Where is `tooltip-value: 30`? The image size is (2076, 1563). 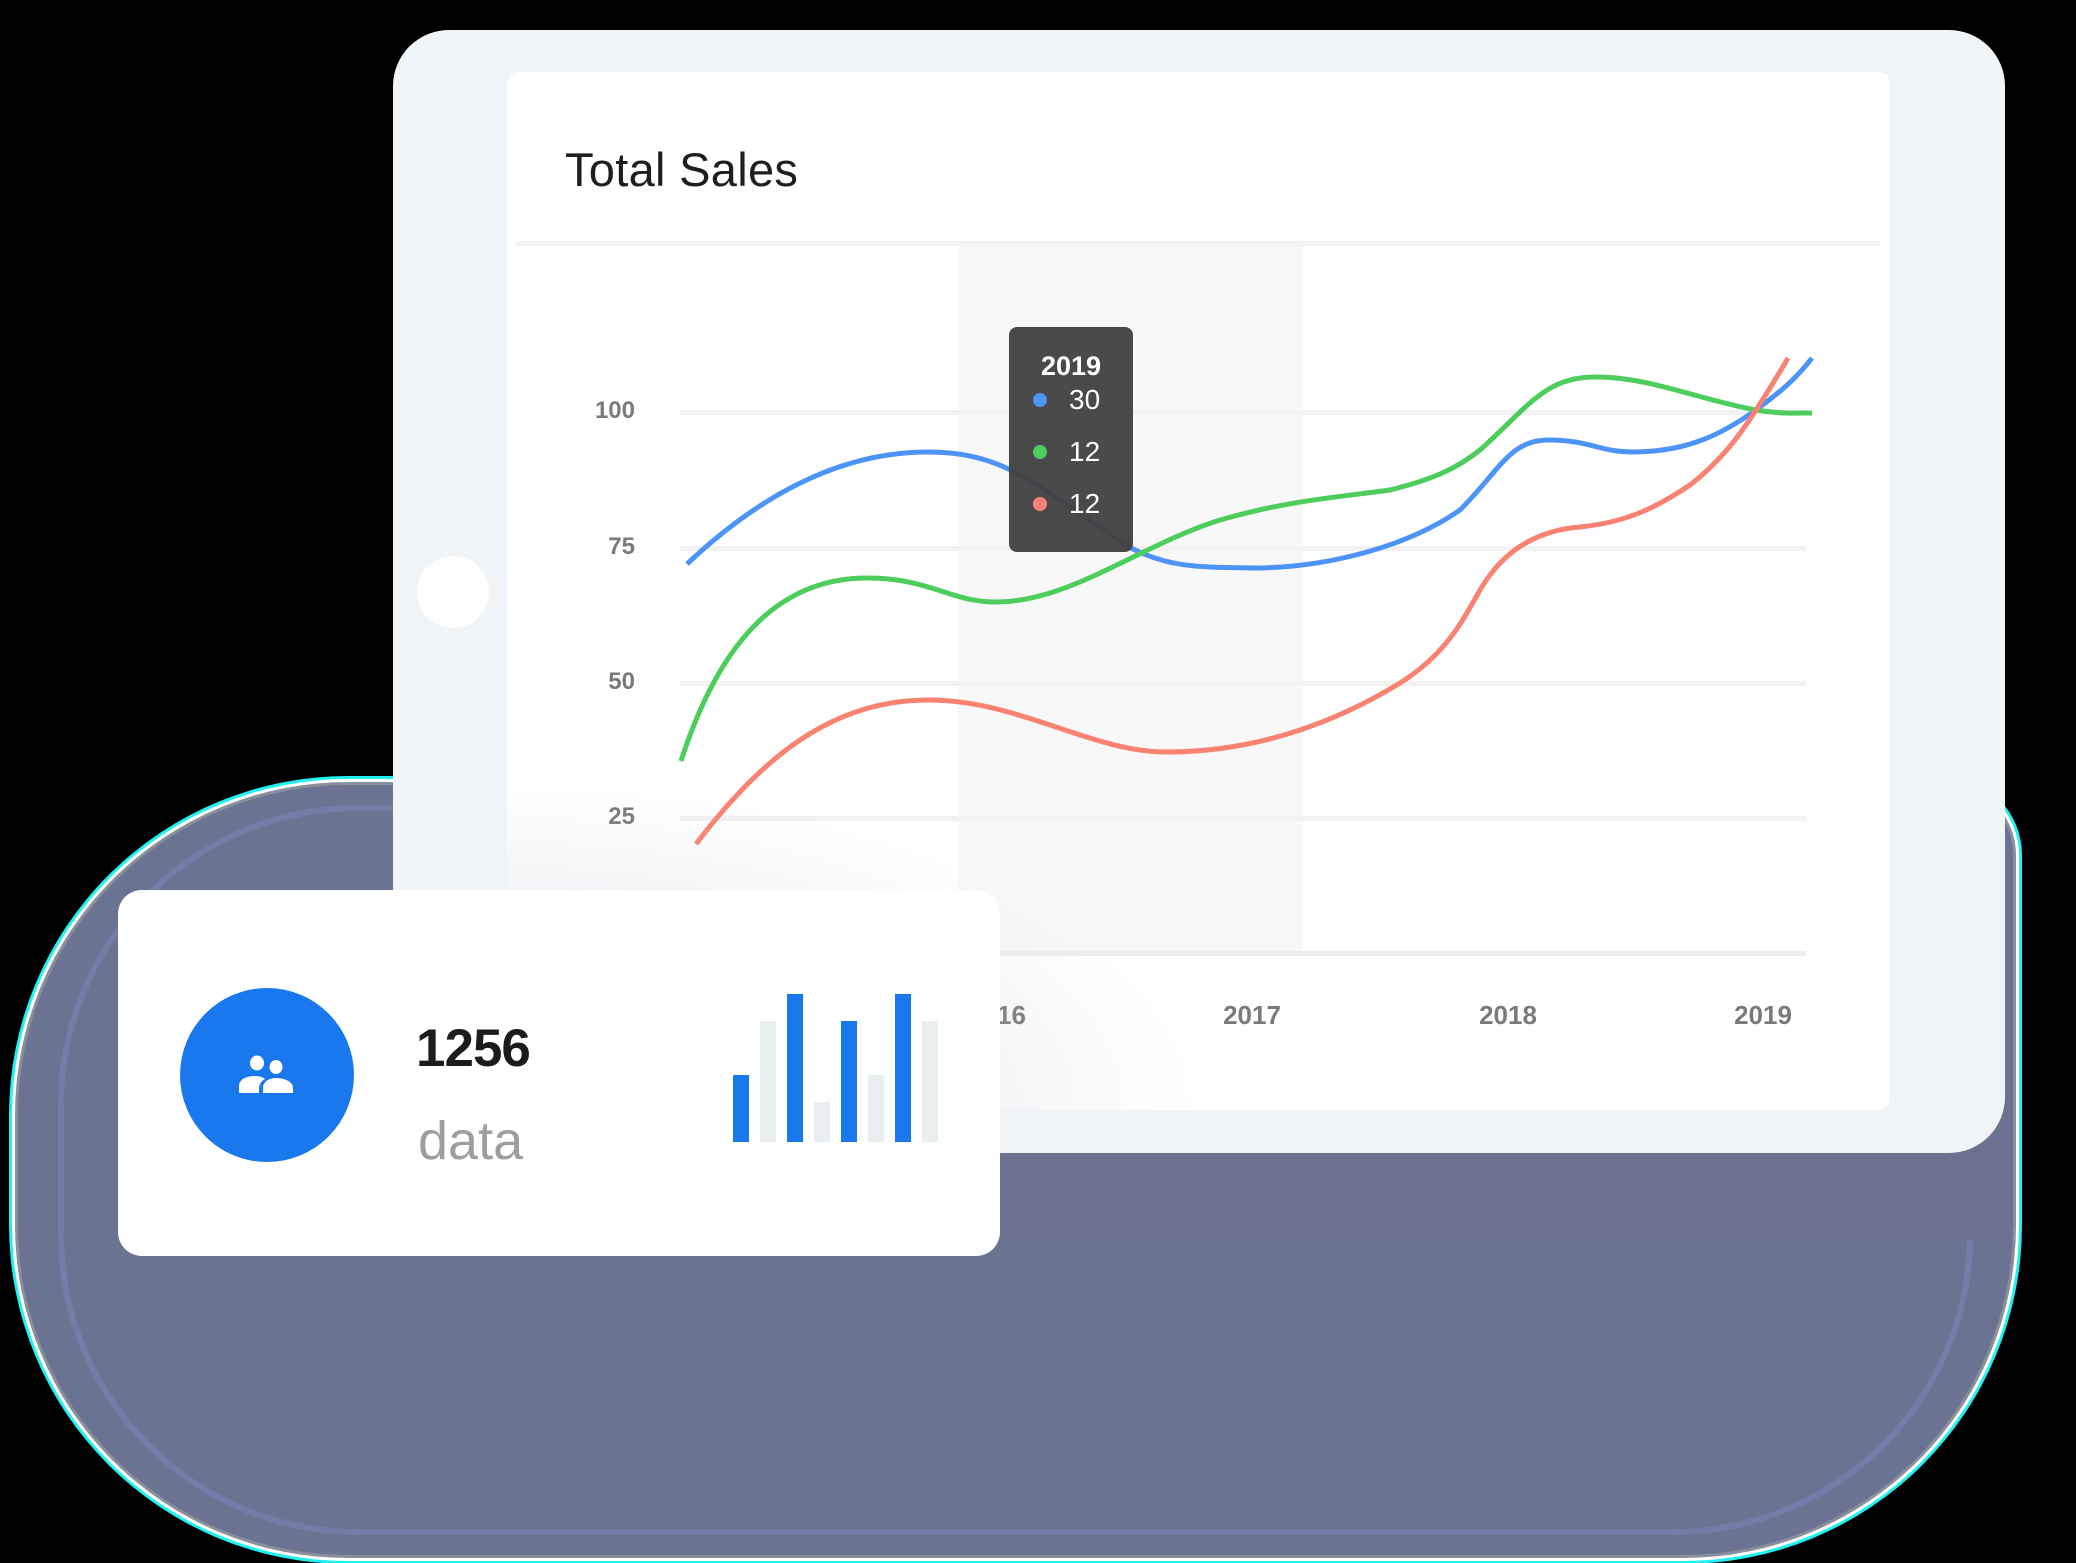
tooltip-value: 30 is located at coordinates (1085, 399).